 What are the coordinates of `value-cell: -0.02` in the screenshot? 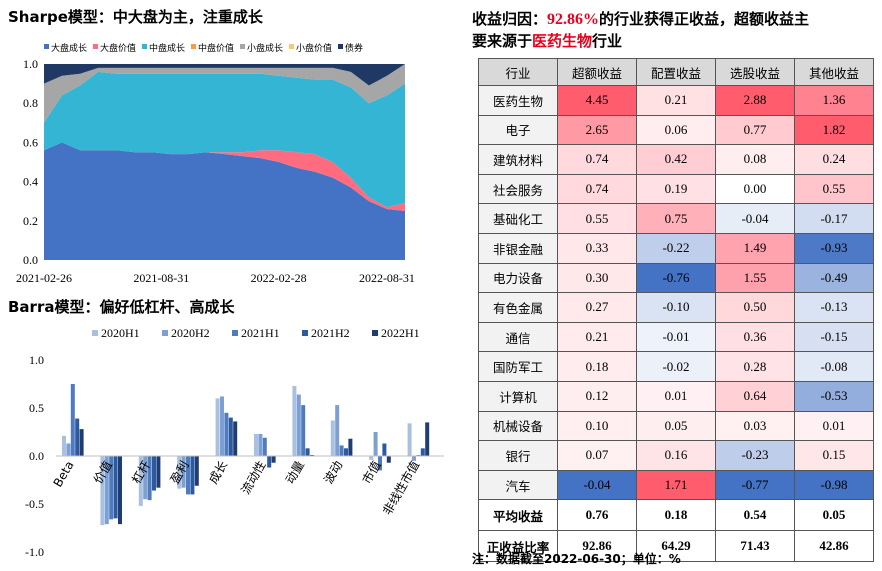 It's located at (676, 366).